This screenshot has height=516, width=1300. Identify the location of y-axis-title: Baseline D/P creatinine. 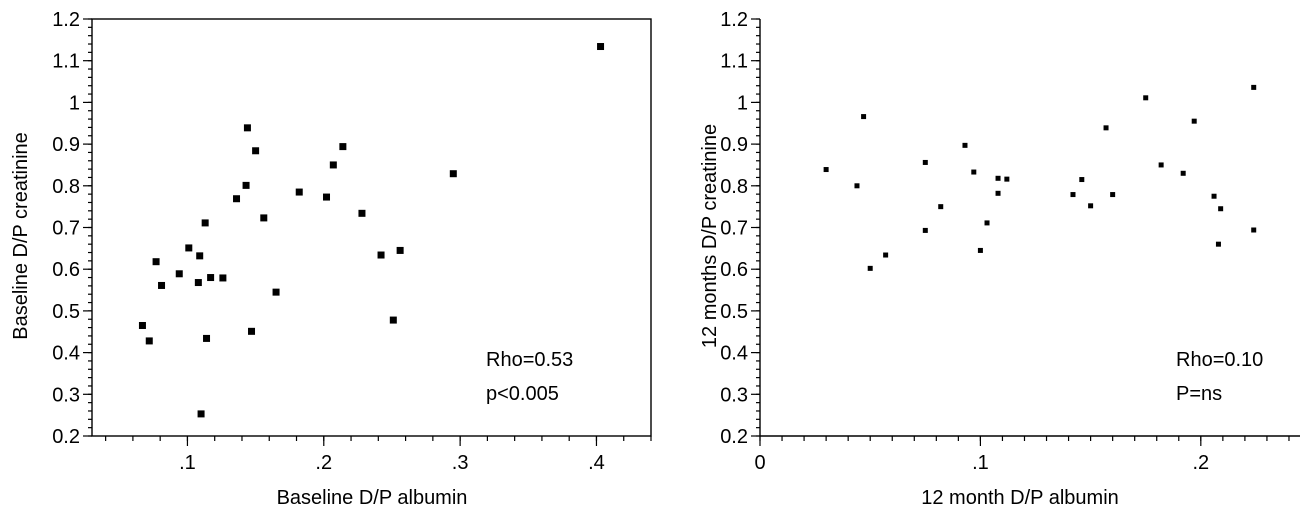
(21, 236).